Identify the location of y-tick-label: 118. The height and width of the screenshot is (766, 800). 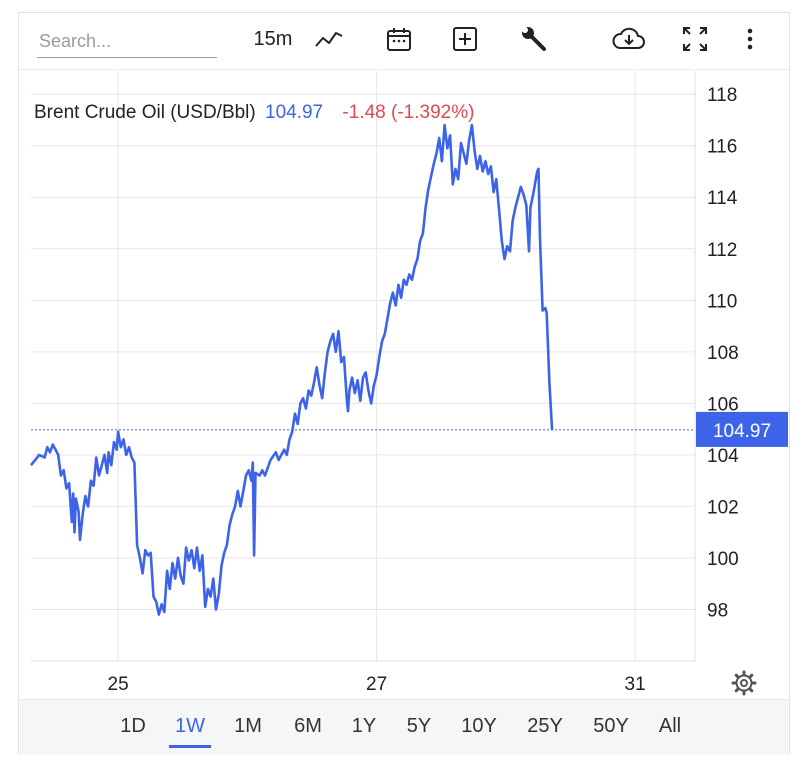
(722, 95).